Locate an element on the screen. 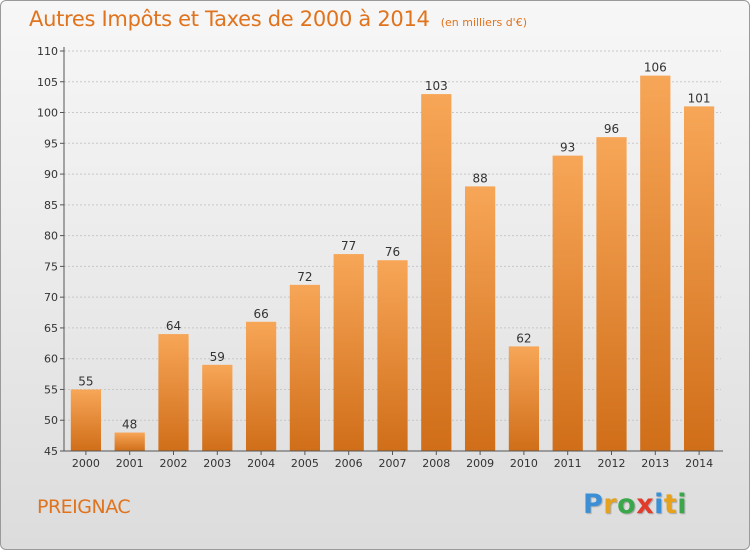 Image resolution: width=750 pixels, height=550 pixels. y-tick-label: 65 is located at coordinates (51, 328).